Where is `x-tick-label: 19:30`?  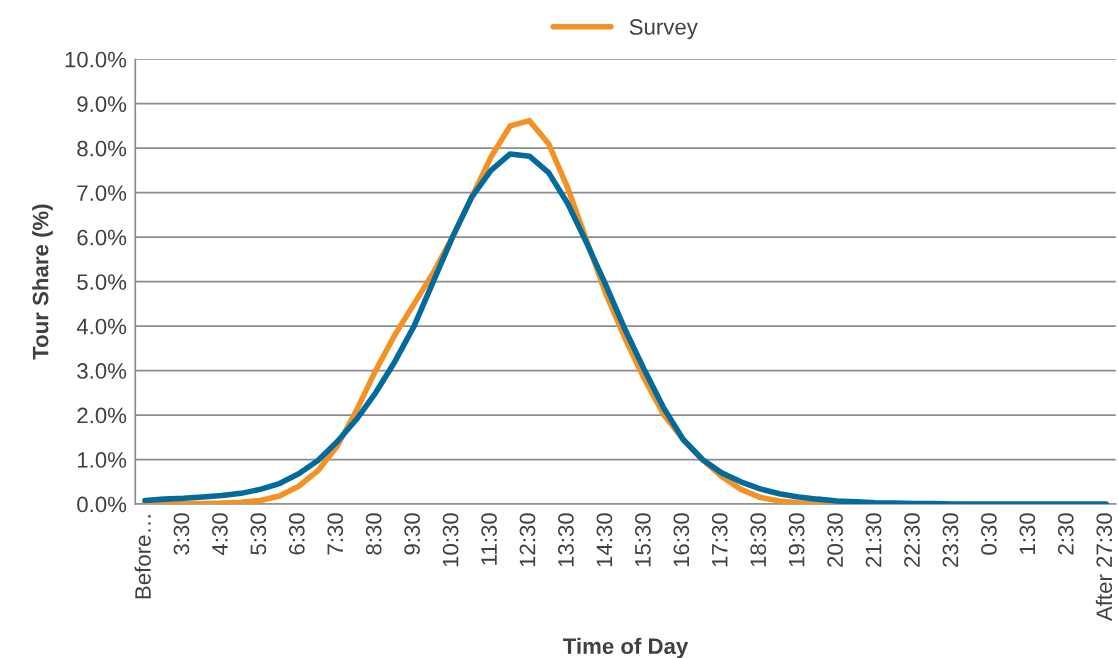
x-tick-label: 19:30 is located at coordinates (796, 540).